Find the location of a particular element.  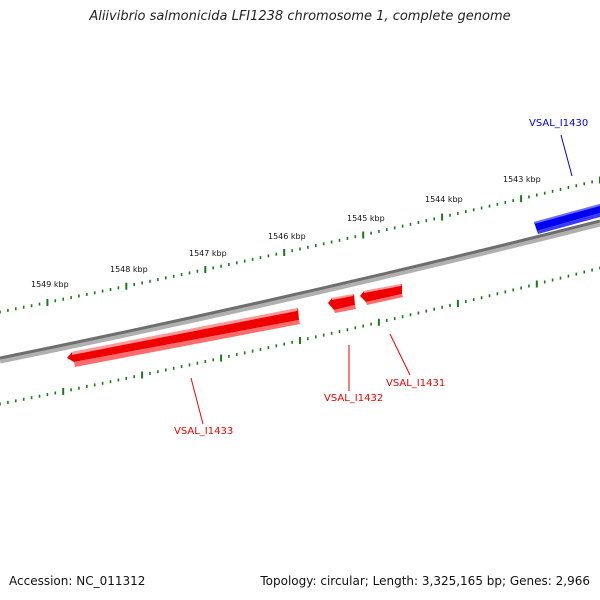

accession-text: Accession: NC_011312 is located at coordinates (77, 581).